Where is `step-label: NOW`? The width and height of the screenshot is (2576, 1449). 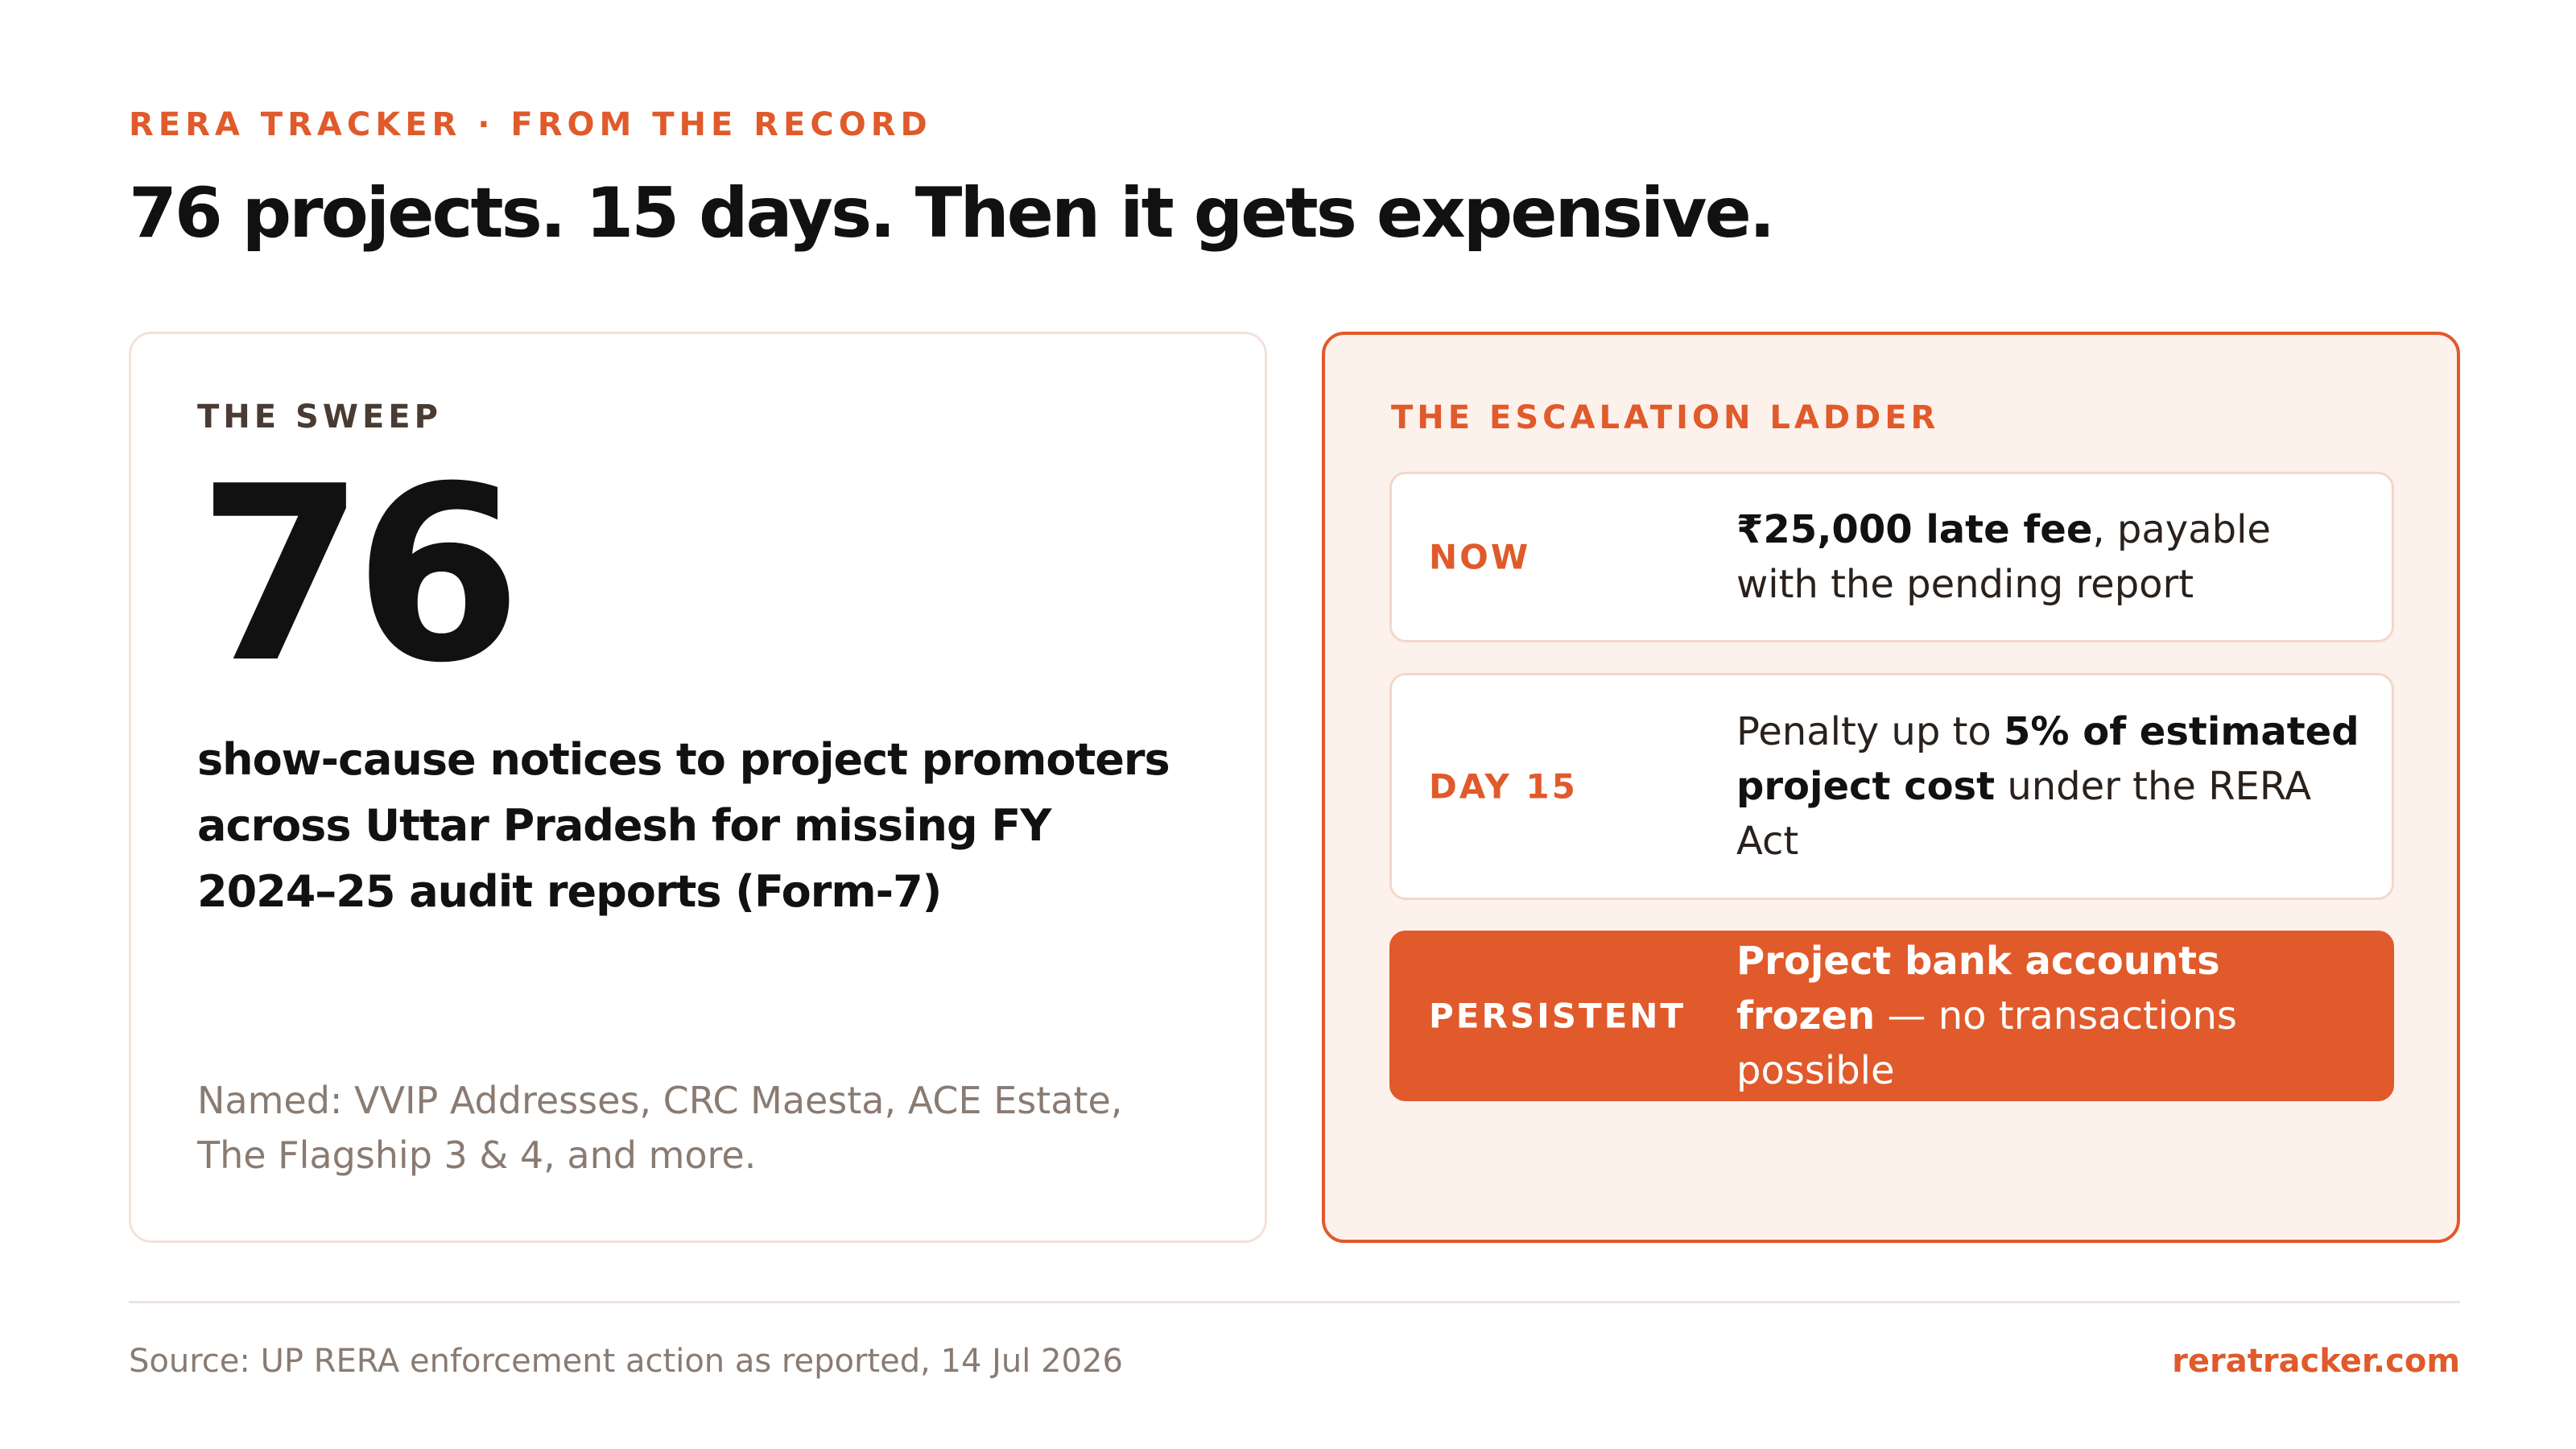 step-label: NOW is located at coordinates (1480, 557).